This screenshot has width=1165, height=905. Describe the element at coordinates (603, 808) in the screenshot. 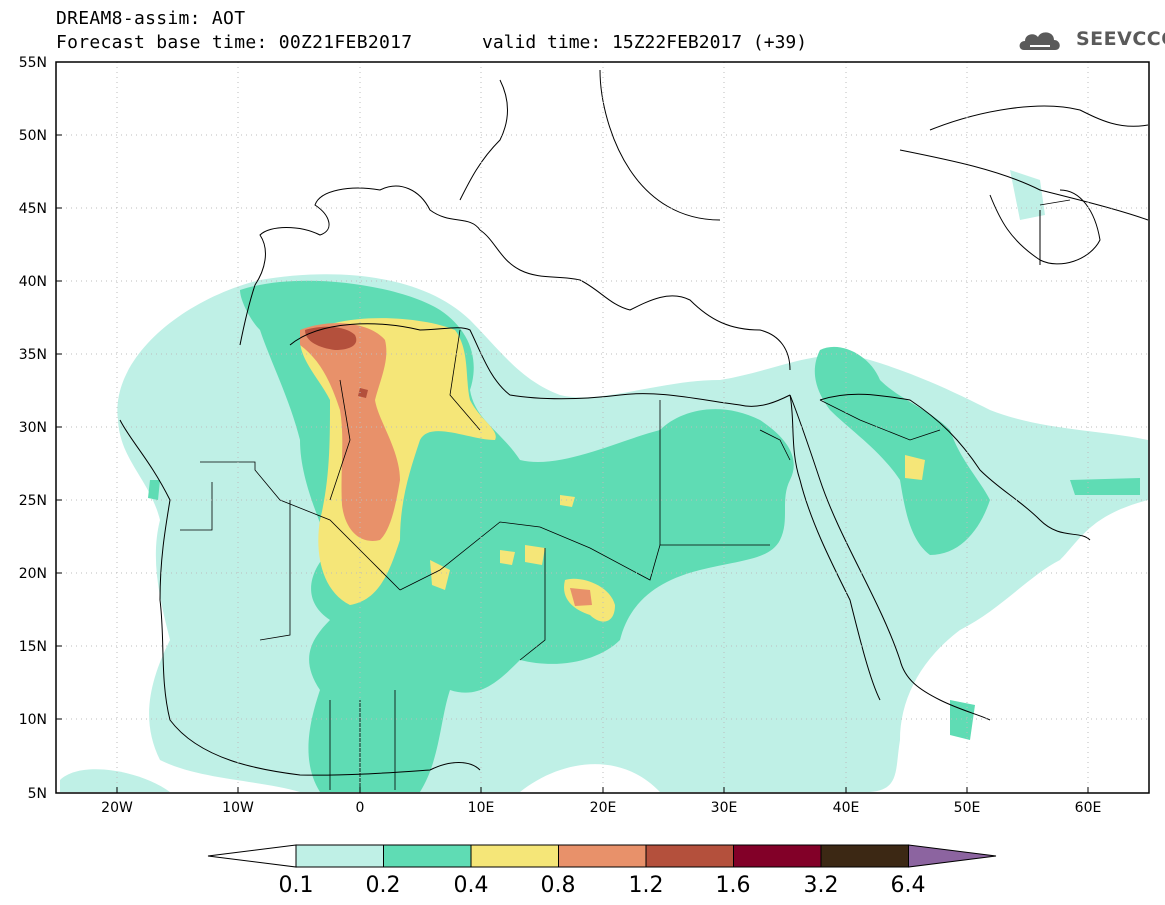

I see `lon-label: 20E` at that location.